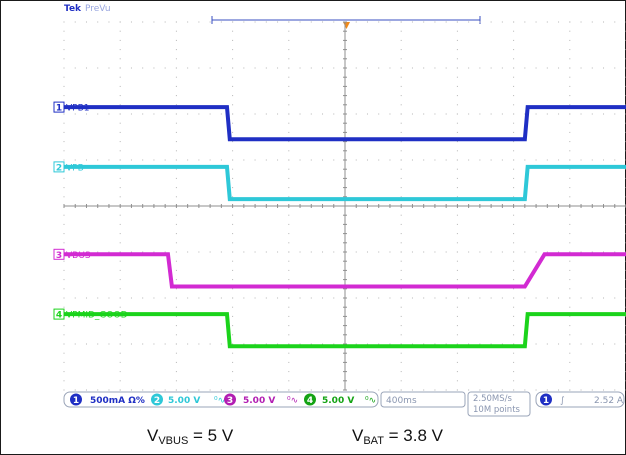 The width and height of the screenshot is (626, 455). I want to click on channel-3-label: VBUS, so click(78, 256).